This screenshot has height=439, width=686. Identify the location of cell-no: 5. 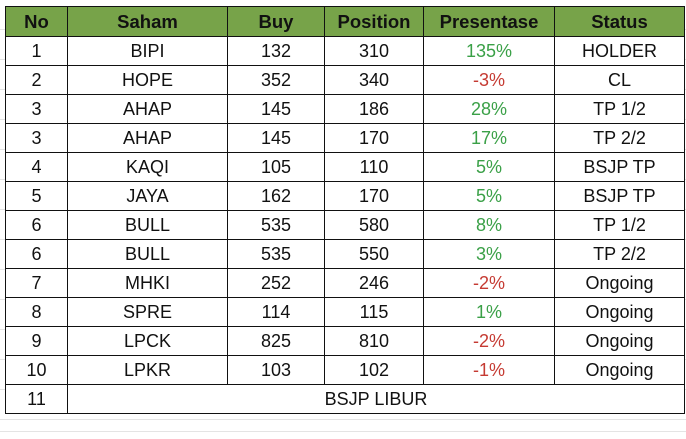
(36, 196).